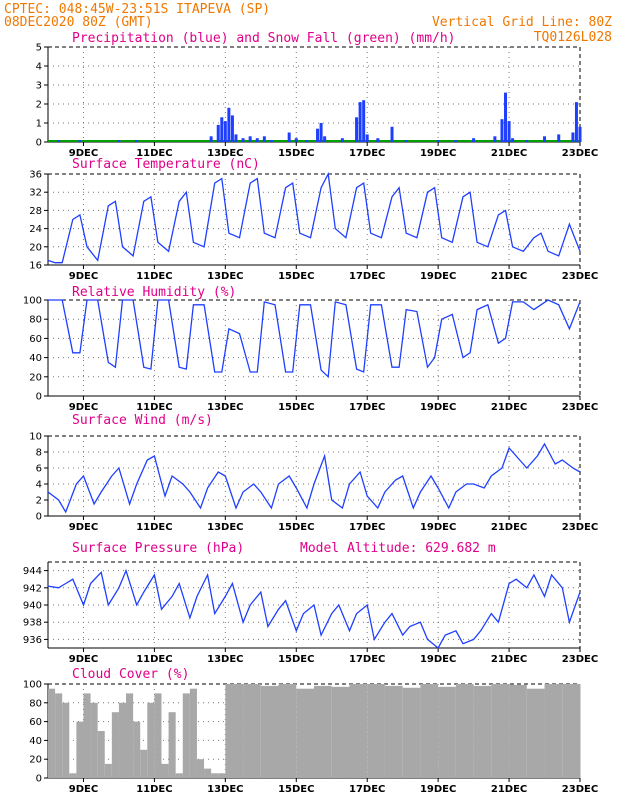 The image size is (618, 800). What do you see at coordinates (35, 760) in the screenshot?
I see `ytick-label: 20` at bounding box center [35, 760].